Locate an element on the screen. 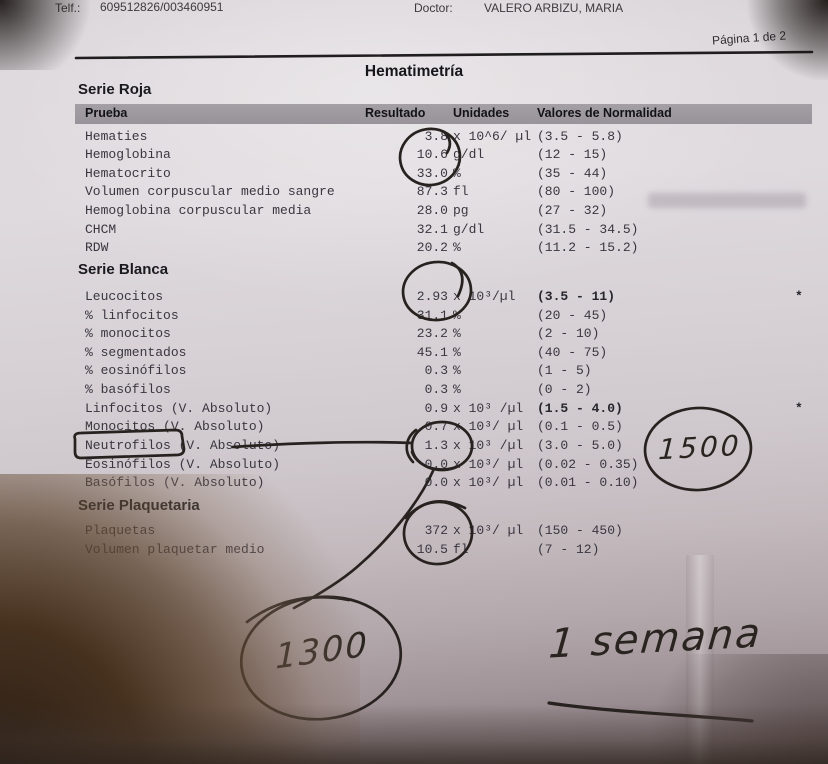  cell-result: 0.7 is located at coordinates (436, 427).